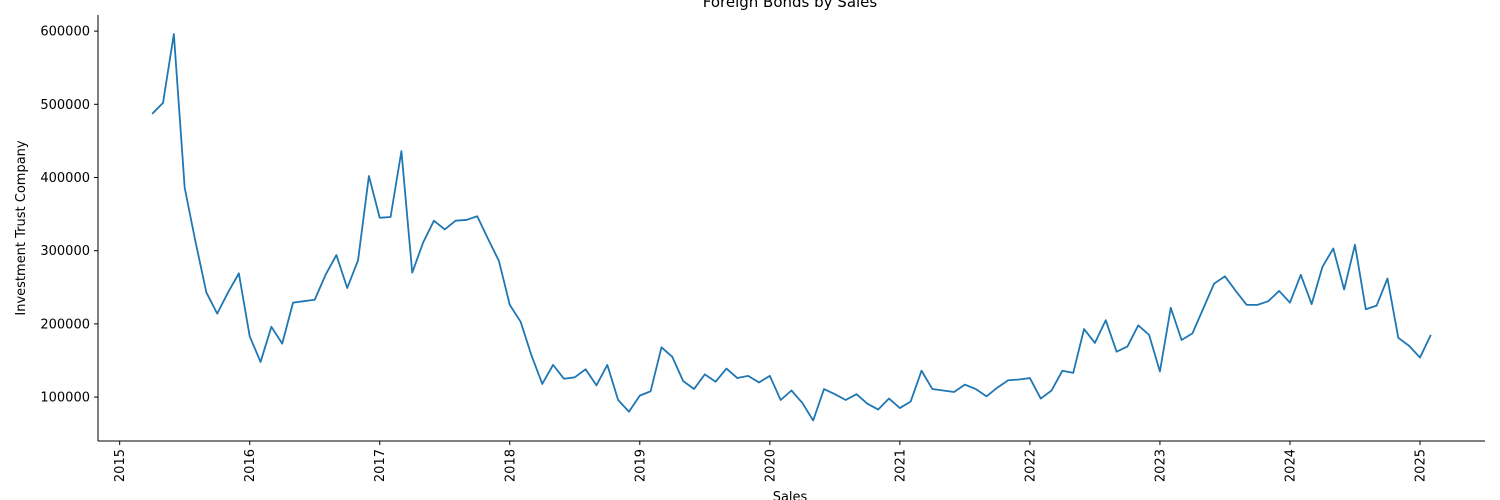 The image size is (1500, 500). What do you see at coordinates (65, 105) in the screenshot?
I see `y-tick-label: 500000` at bounding box center [65, 105].